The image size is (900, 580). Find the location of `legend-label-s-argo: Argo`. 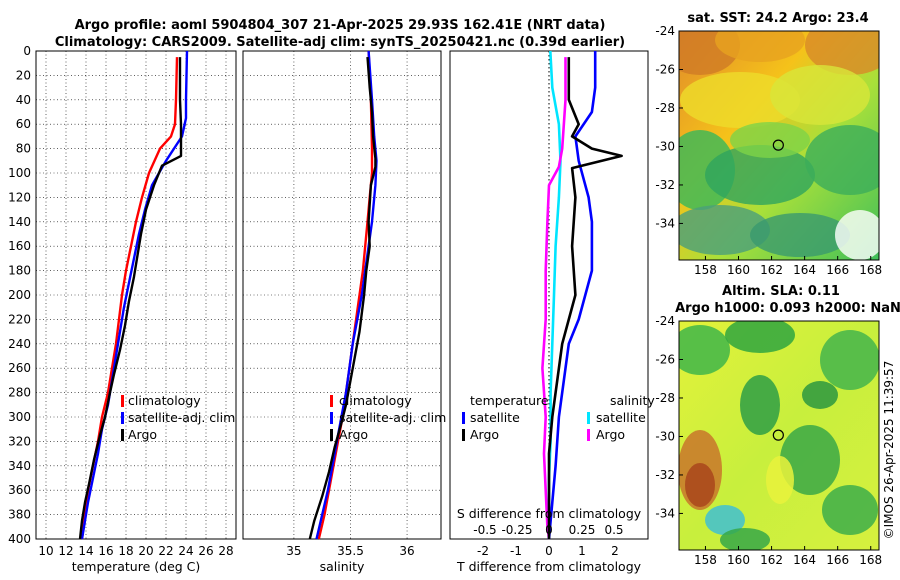

legend-label-s-argo: Argo is located at coordinates (610, 434).